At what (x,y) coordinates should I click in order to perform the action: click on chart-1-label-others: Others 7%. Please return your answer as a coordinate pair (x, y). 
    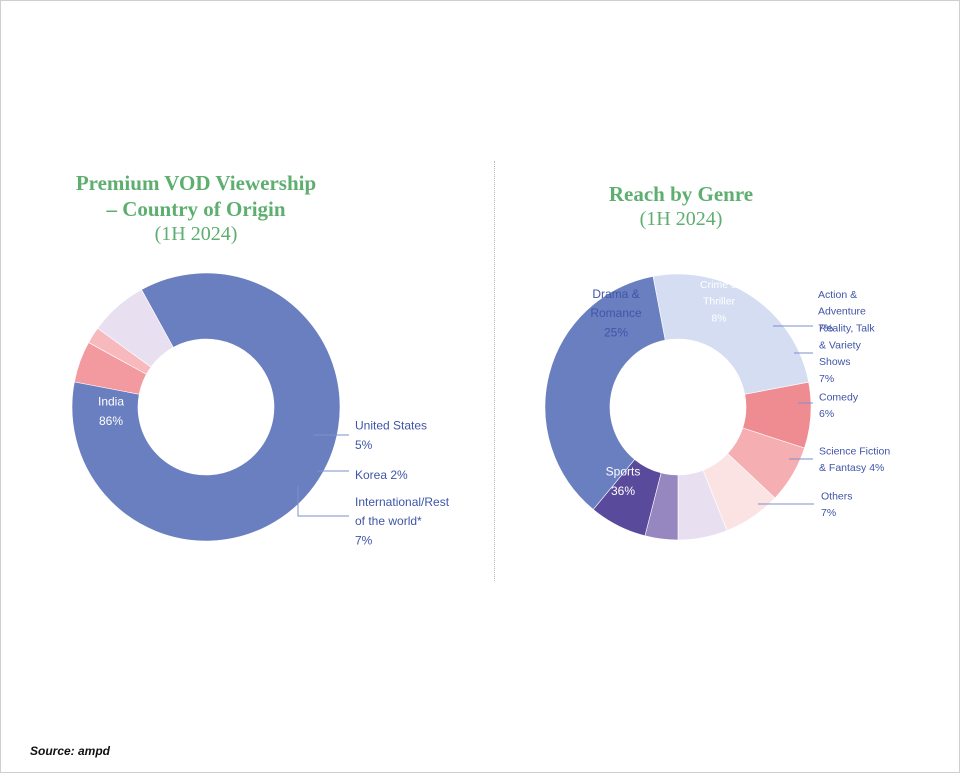
    Looking at the image, I should click on (837, 504).